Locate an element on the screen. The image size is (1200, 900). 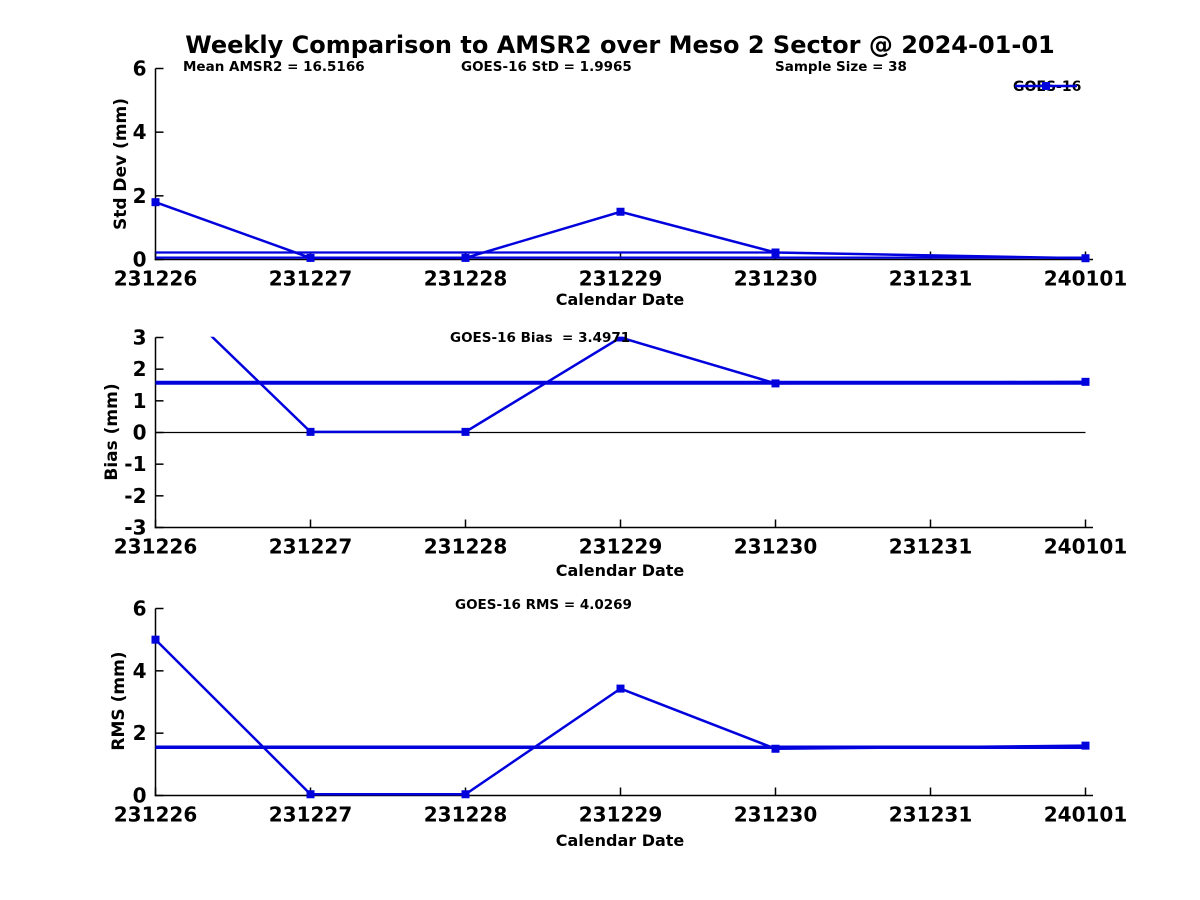
legend-square-marker-icon is located at coordinates (1046, 86).